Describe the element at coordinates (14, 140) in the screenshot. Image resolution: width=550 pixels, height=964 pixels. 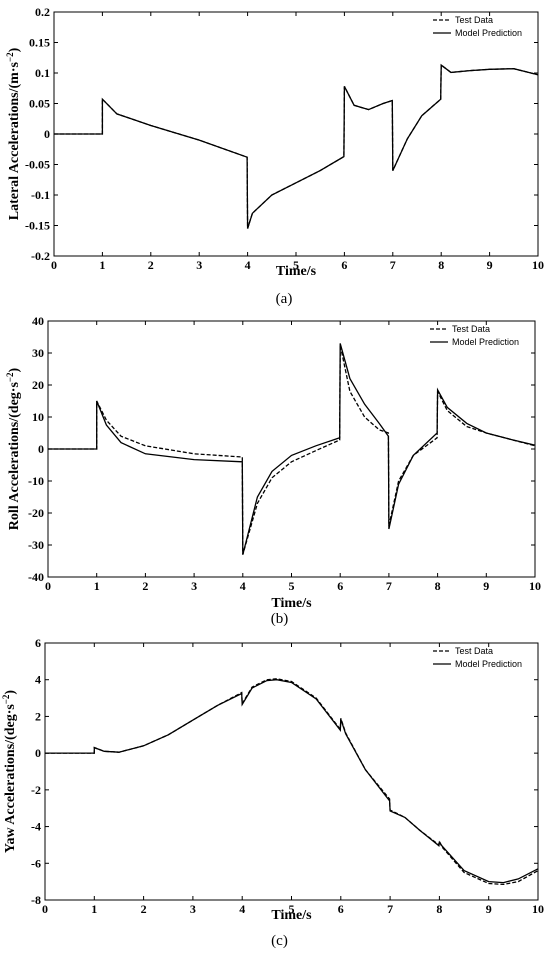
I see `y-axis-label-text: Lateral Accelerations/(m·s` at that location.